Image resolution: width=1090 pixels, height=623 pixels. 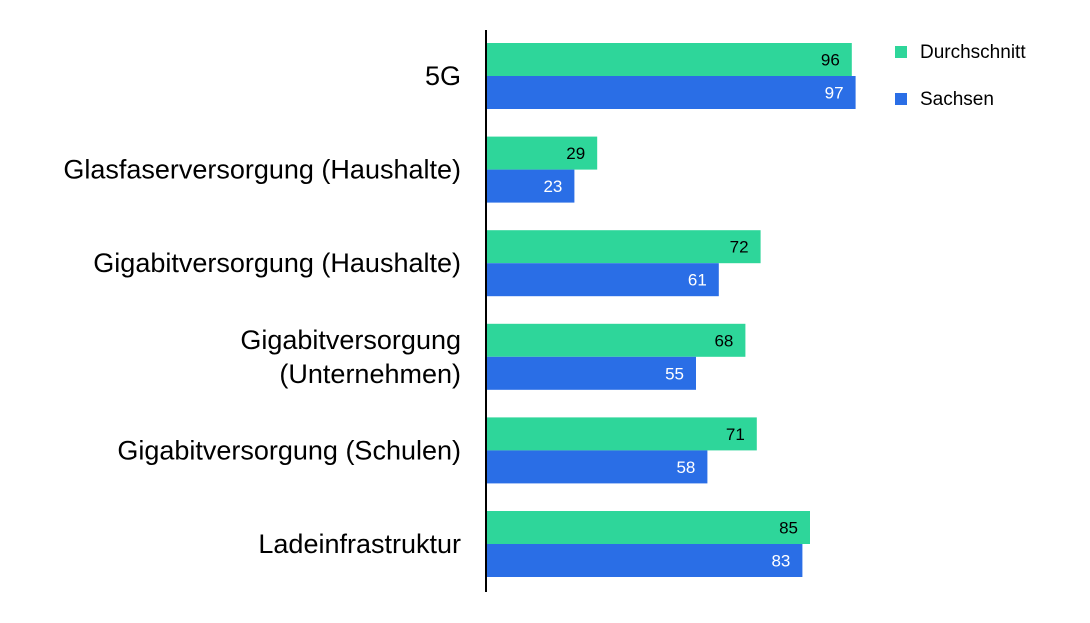 I want to click on category-label-4: Gigabitversorgung (Schulen), so click(x=289, y=450).